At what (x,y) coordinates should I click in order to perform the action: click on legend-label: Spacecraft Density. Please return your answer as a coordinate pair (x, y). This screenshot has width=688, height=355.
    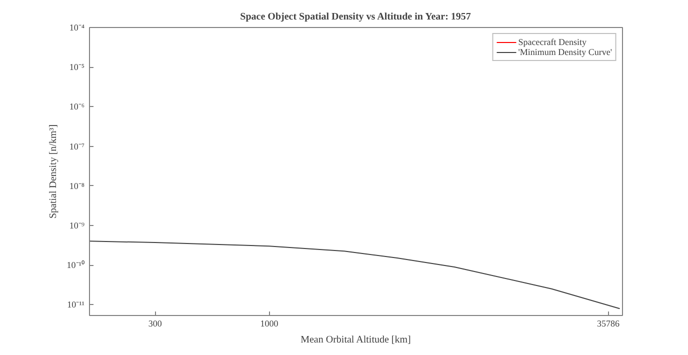
    Looking at the image, I should click on (552, 42).